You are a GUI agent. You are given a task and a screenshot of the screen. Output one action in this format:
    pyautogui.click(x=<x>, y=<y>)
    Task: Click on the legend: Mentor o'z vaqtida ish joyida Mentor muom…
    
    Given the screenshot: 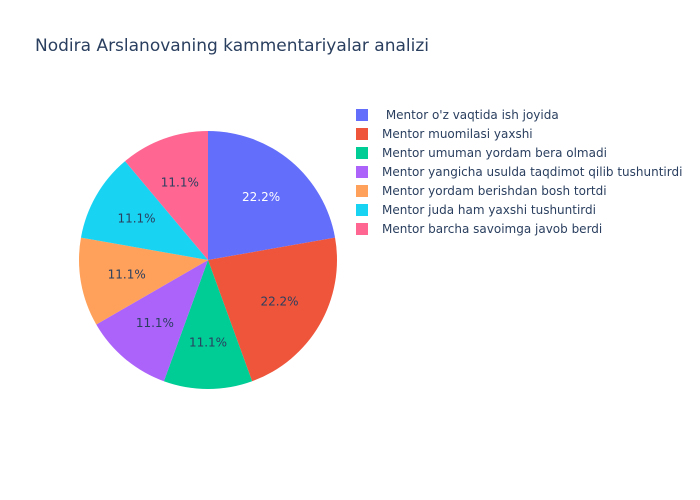 What is the action you would take?
    pyautogui.click(x=519, y=172)
    